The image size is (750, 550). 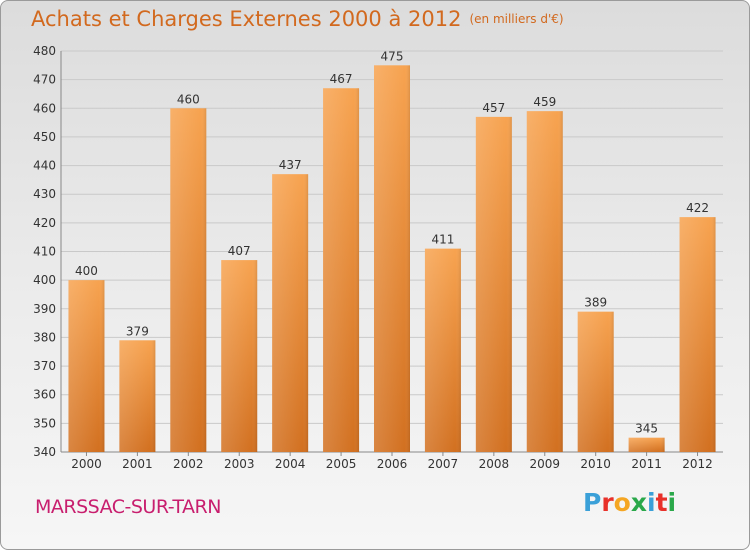 What do you see at coordinates (128, 507) in the screenshot?
I see `commune-name: MARSSAC-SUR-TARN` at bounding box center [128, 507].